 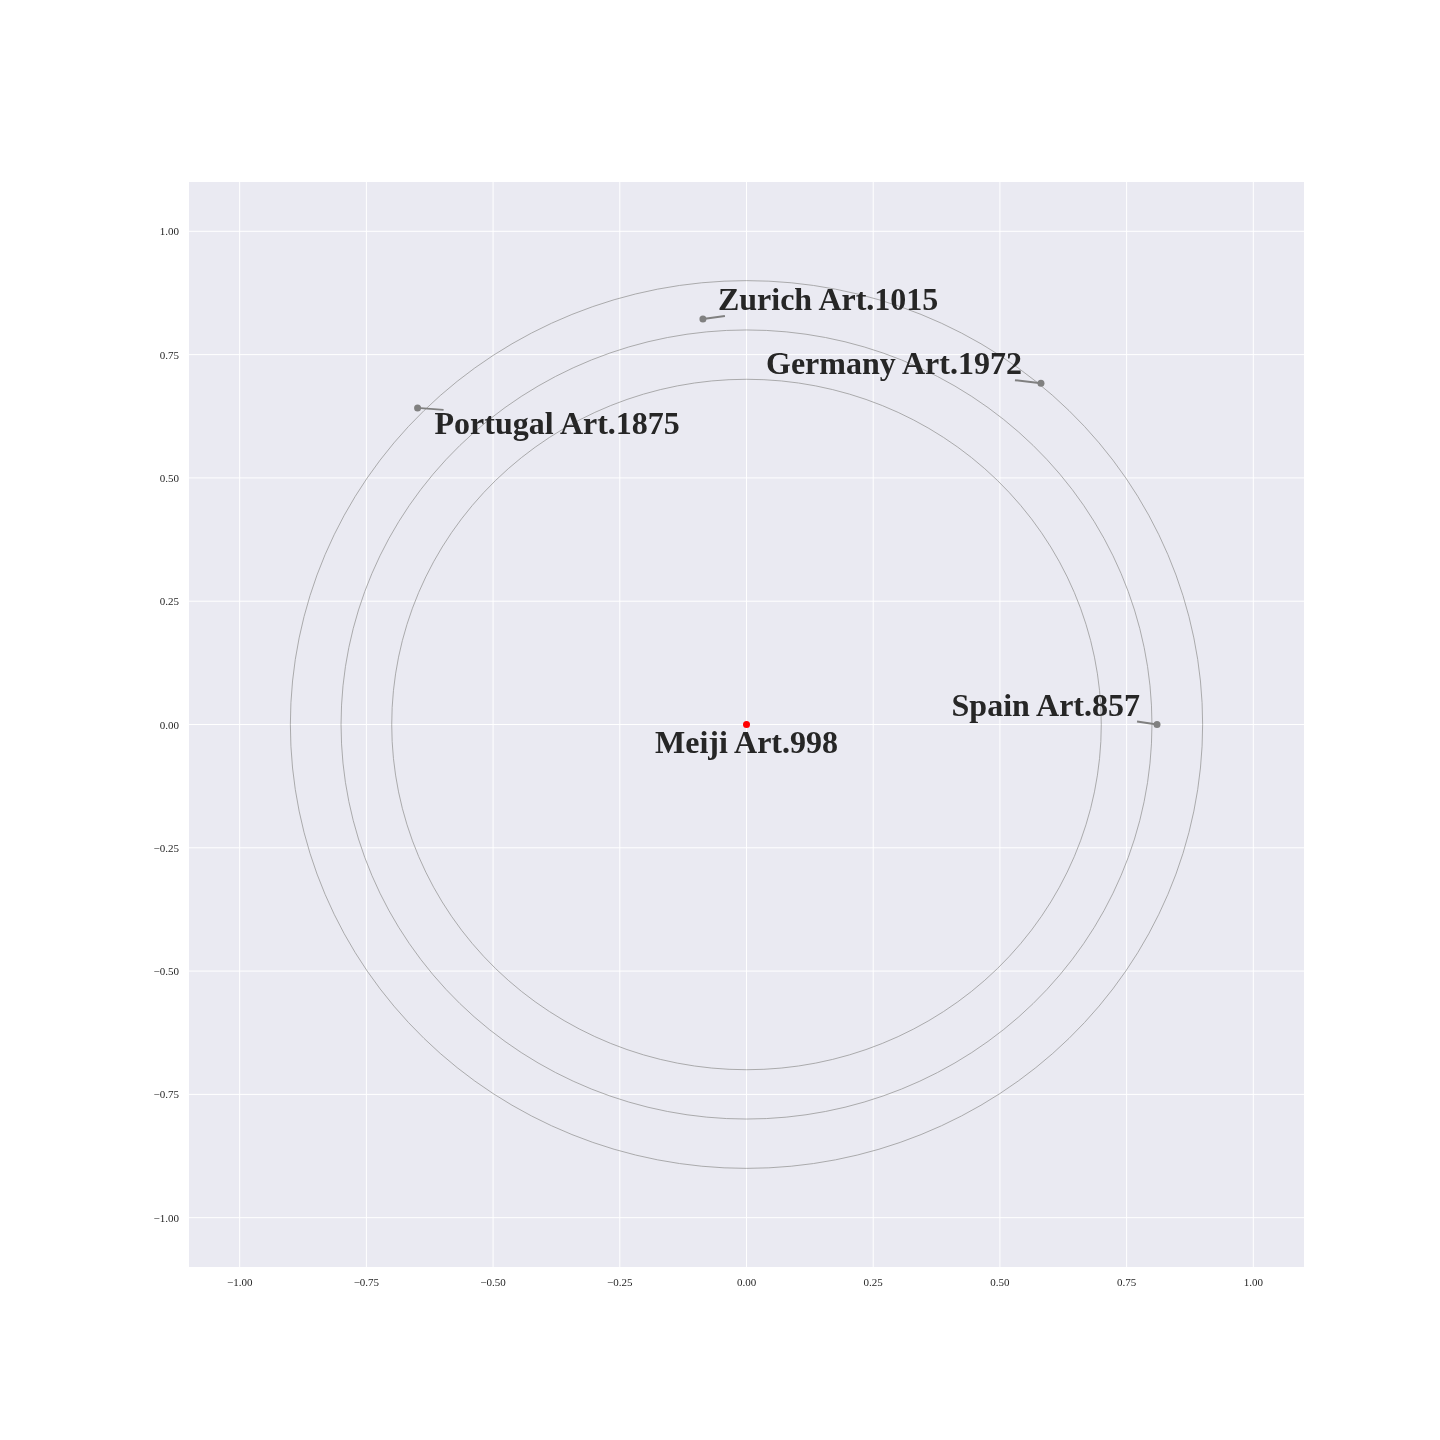 What do you see at coordinates (239, 1282) in the screenshot?
I see `x-tick-label: −1.00` at bounding box center [239, 1282].